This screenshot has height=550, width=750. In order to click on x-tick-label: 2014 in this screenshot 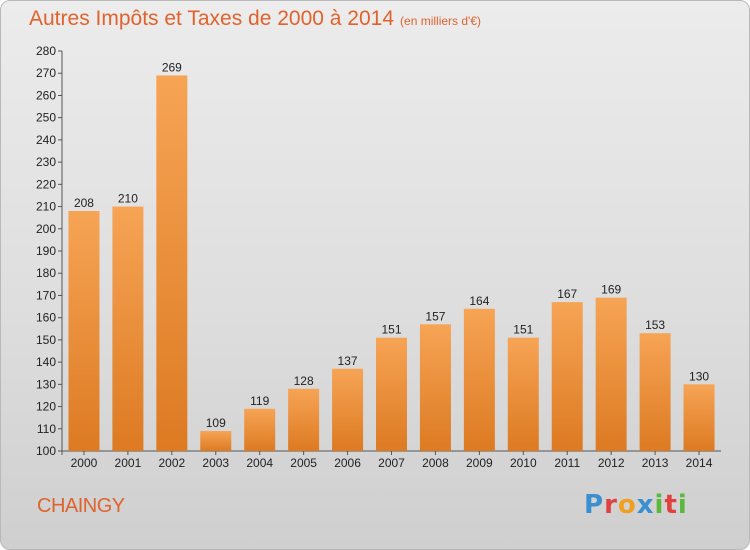, I will do `click(699, 463)`.